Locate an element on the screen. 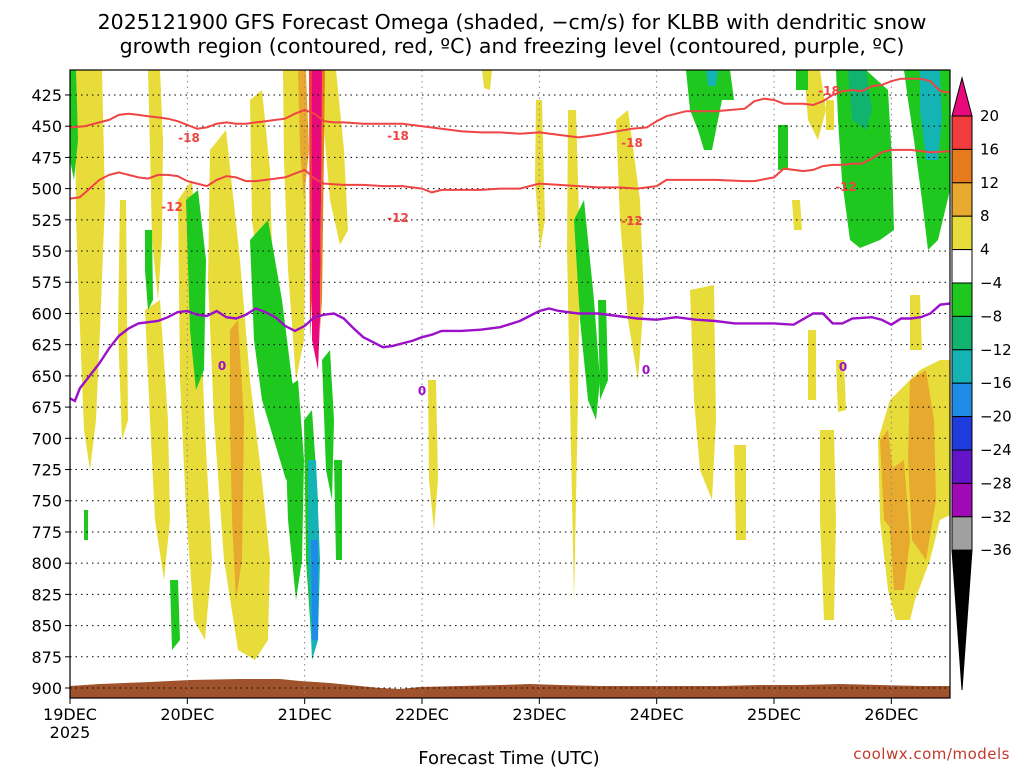 Image resolution: width=1024 pixels, height=768 pixels. colorbar-label: 12 is located at coordinates (989, 183).